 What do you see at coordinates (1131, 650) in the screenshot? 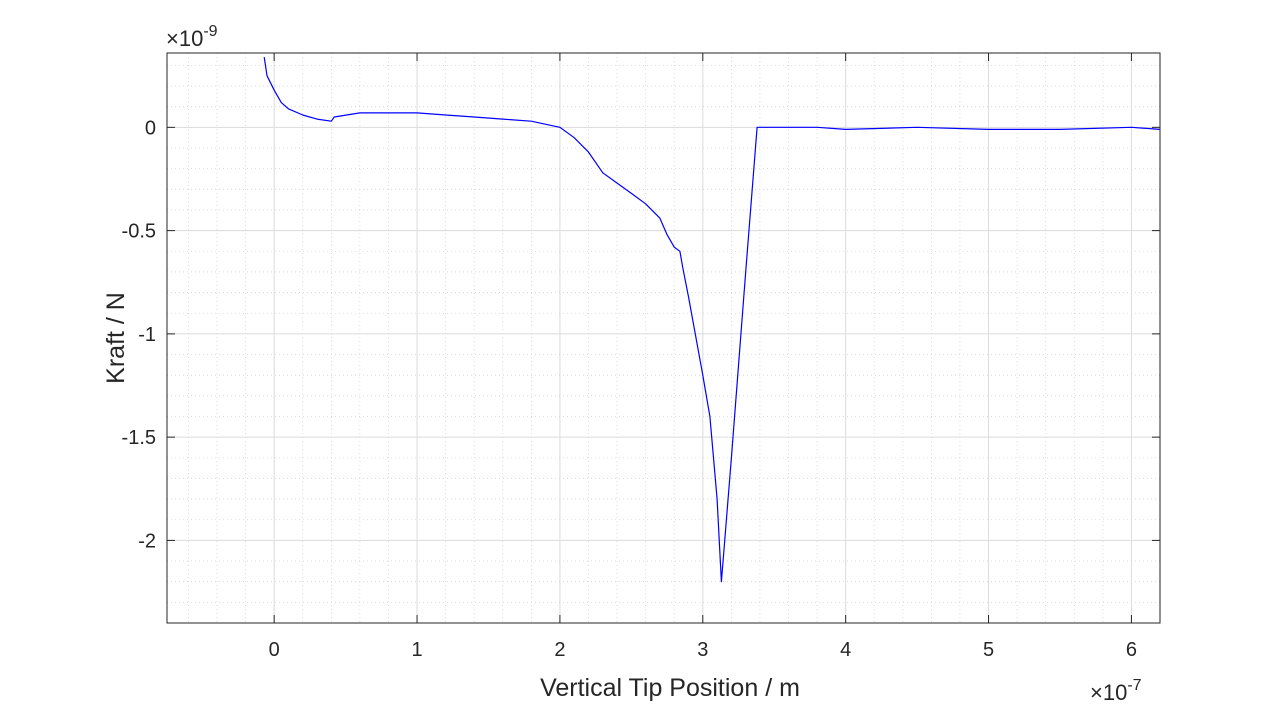
I see `x-tick-label: 6` at bounding box center [1131, 650].